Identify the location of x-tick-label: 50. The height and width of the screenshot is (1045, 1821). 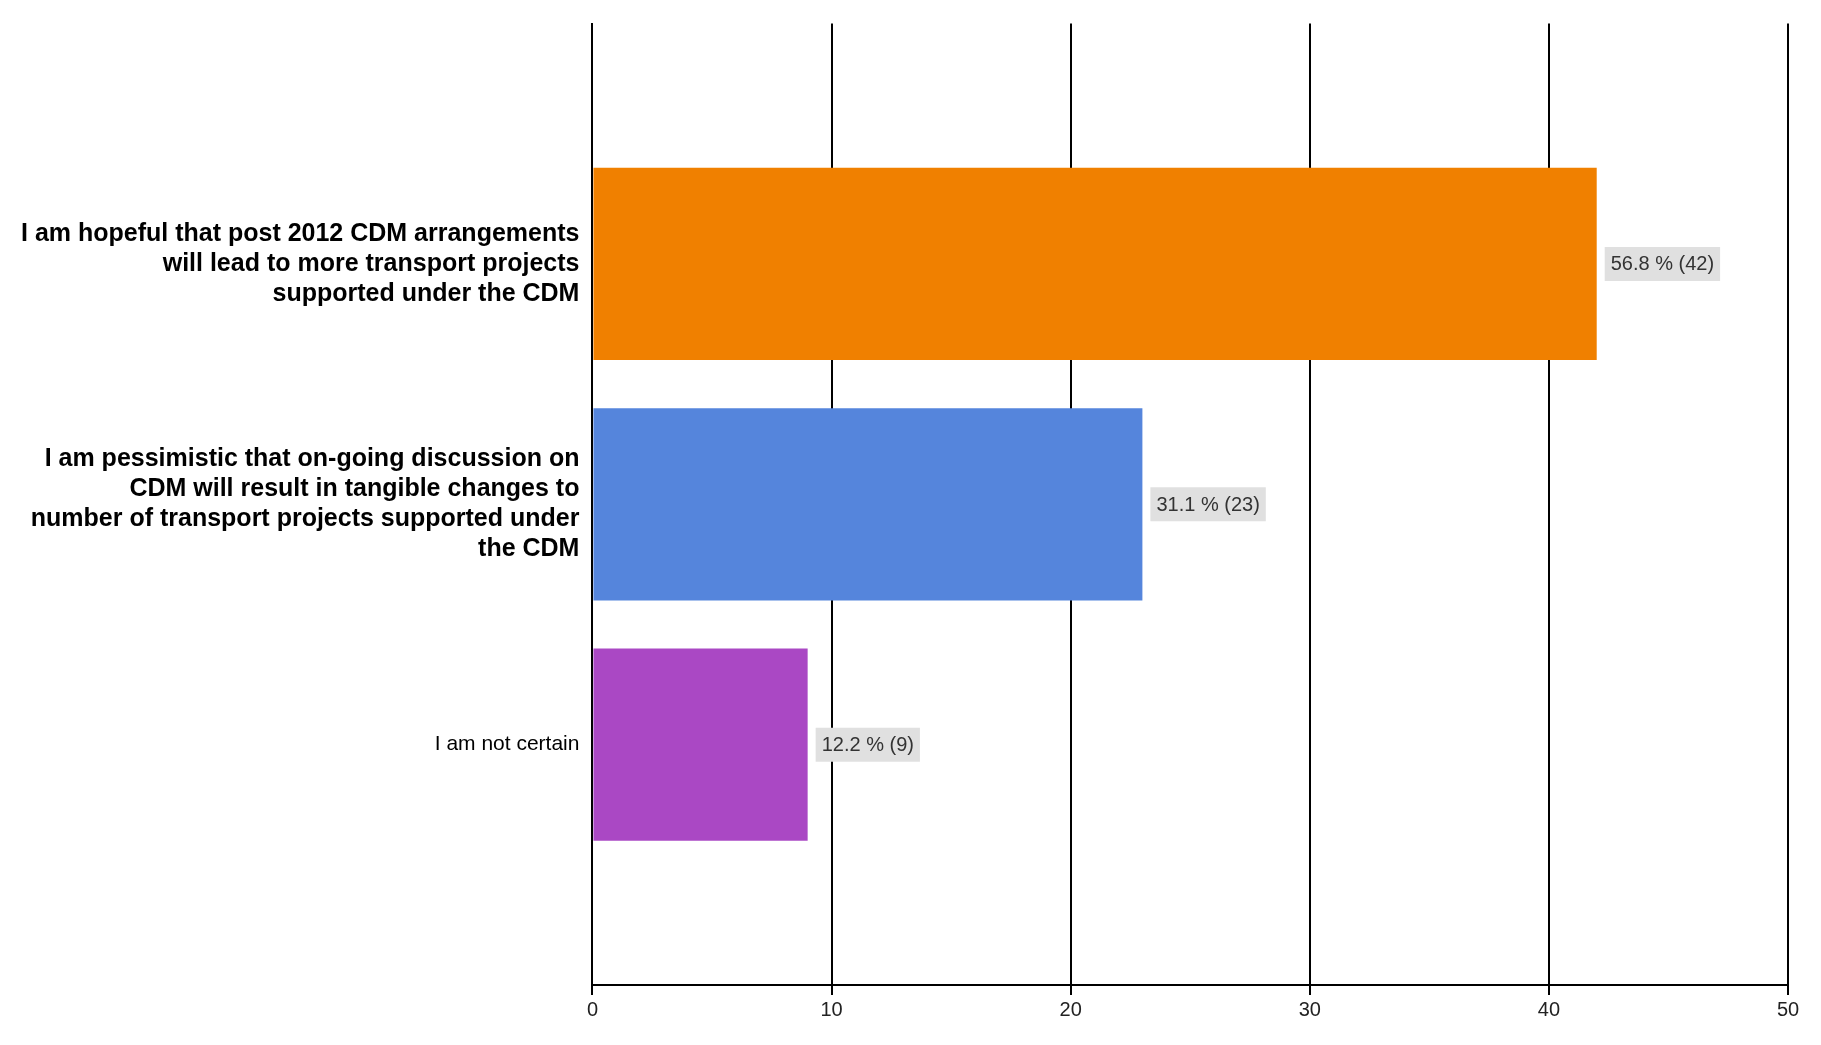
(1788, 1008).